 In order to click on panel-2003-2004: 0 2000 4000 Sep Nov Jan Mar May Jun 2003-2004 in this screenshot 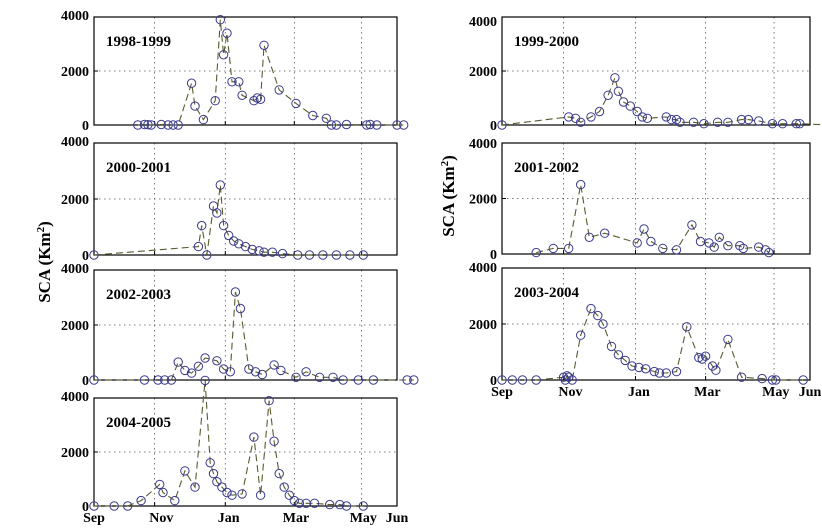, I will do `click(645, 330)`.